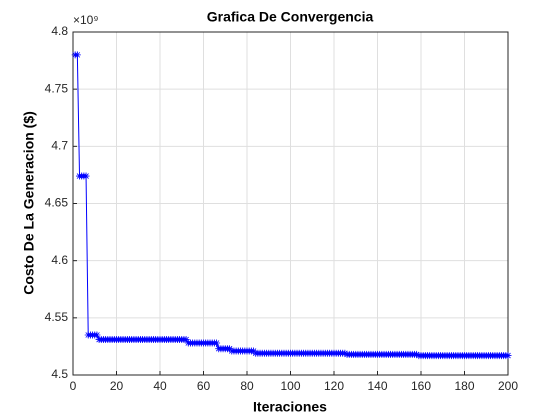  What do you see at coordinates (290, 386) in the screenshot?
I see `x-tick-label: 100` at bounding box center [290, 386].